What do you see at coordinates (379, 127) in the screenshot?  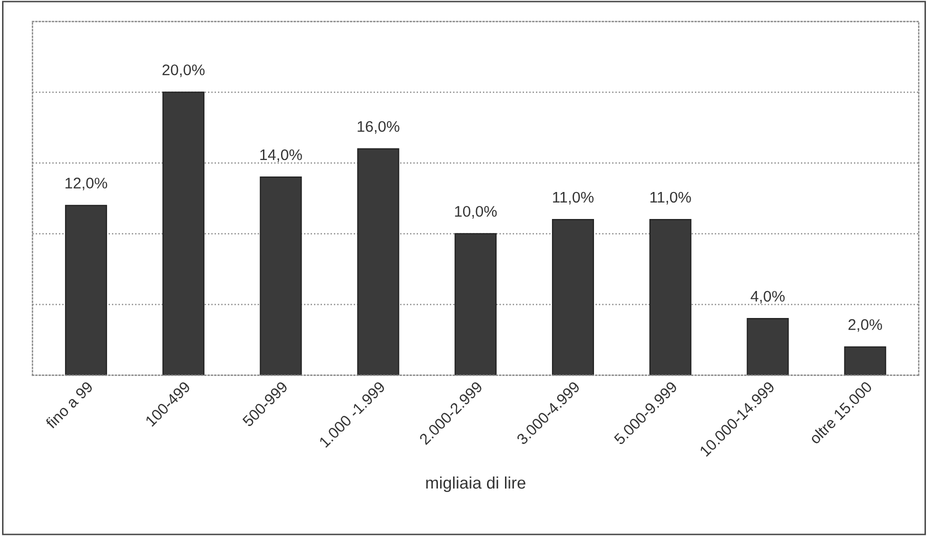 I see `data-label: 16,0%` at bounding box center [379, 127].